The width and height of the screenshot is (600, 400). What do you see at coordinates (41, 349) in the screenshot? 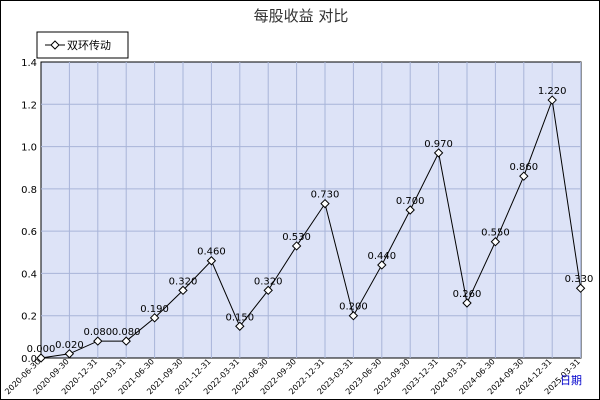
I see `data-value-label: 0.000` at bounding box center [41, 349].